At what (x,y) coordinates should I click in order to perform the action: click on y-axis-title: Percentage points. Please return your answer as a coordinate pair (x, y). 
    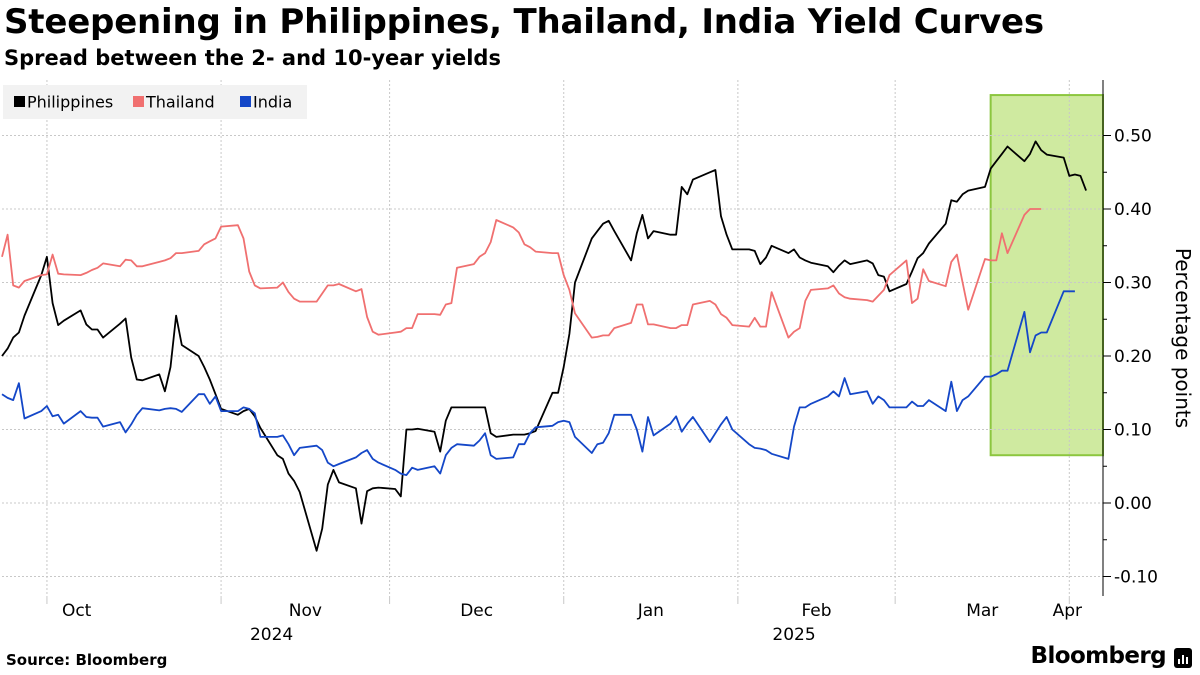
    Looking at the image, I should click on (1183, 338).